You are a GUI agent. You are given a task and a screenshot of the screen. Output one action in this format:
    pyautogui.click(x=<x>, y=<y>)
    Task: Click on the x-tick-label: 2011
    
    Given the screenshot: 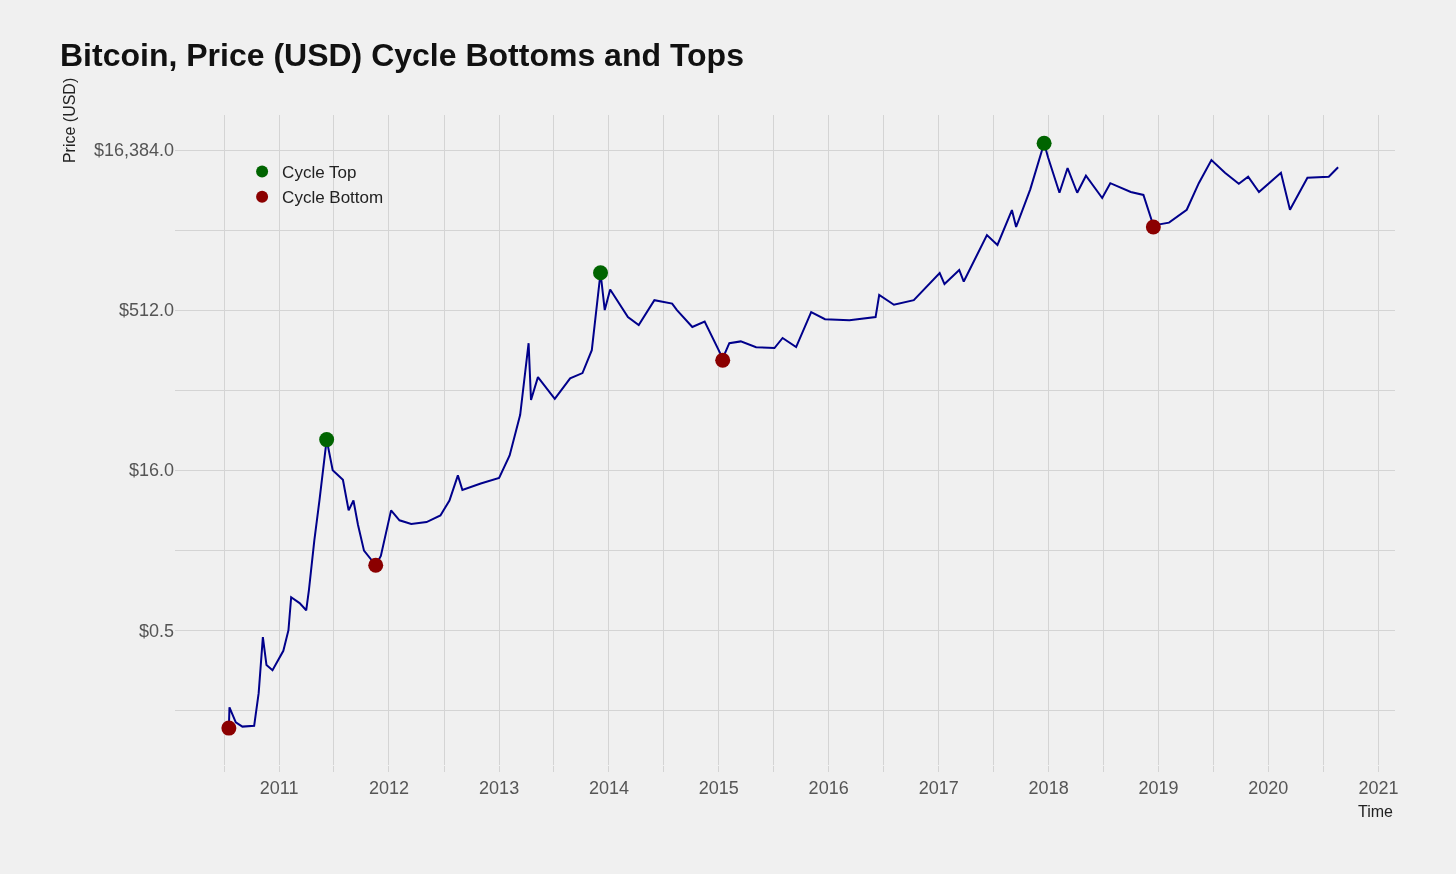 What is the action you would take?
    pyautogui.click(x=279, y=787)
    